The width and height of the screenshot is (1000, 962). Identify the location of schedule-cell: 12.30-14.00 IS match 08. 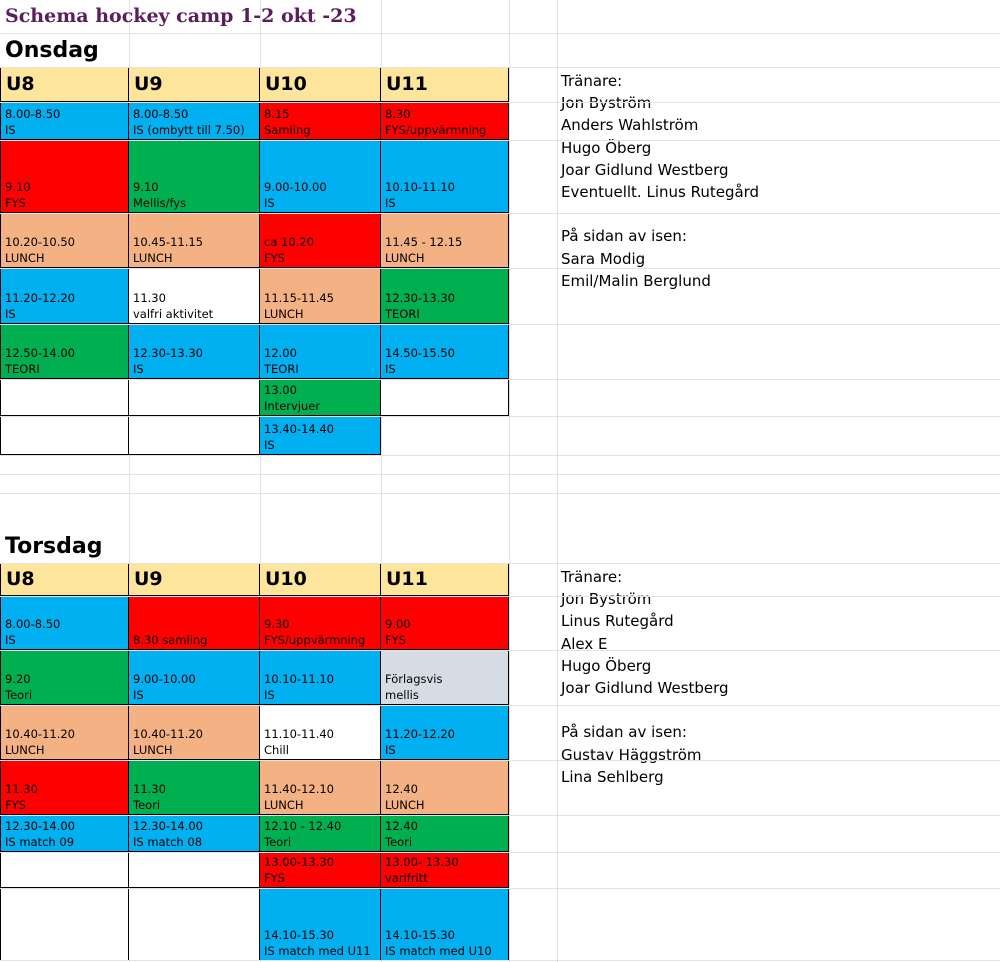
(194, 833).